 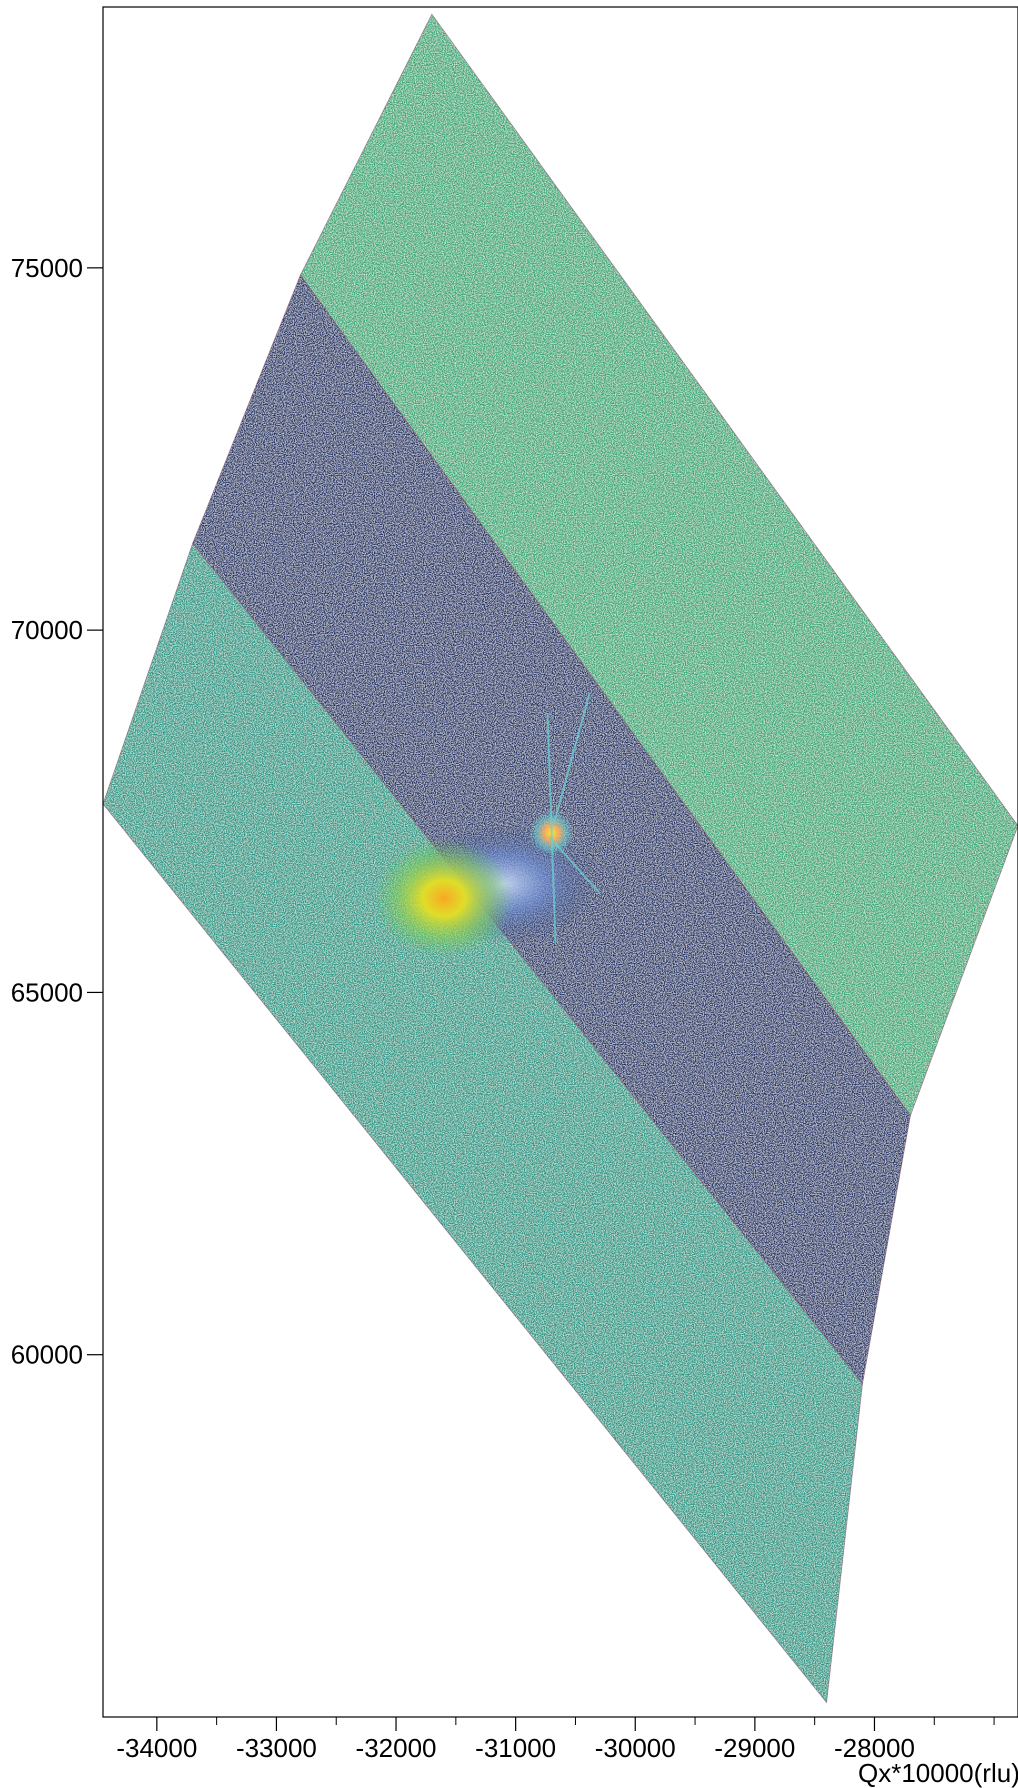 I want to click on x-tick-label: -30000, so click(x=635, y=1748).